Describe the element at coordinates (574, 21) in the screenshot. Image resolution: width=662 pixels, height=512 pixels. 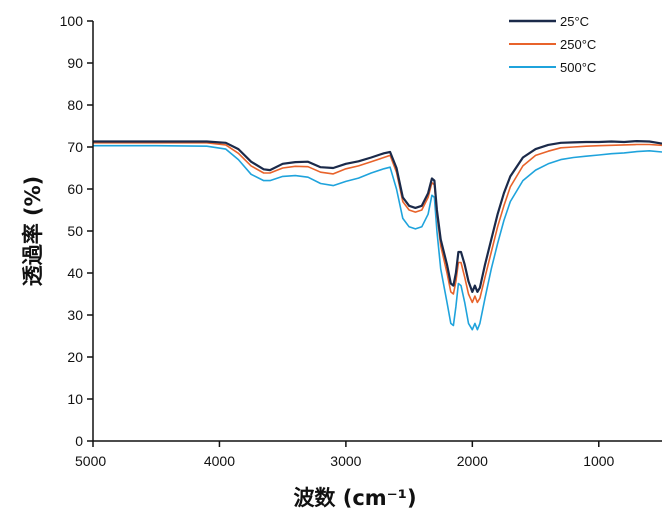
I see `legend-label: 25°C` at that location.